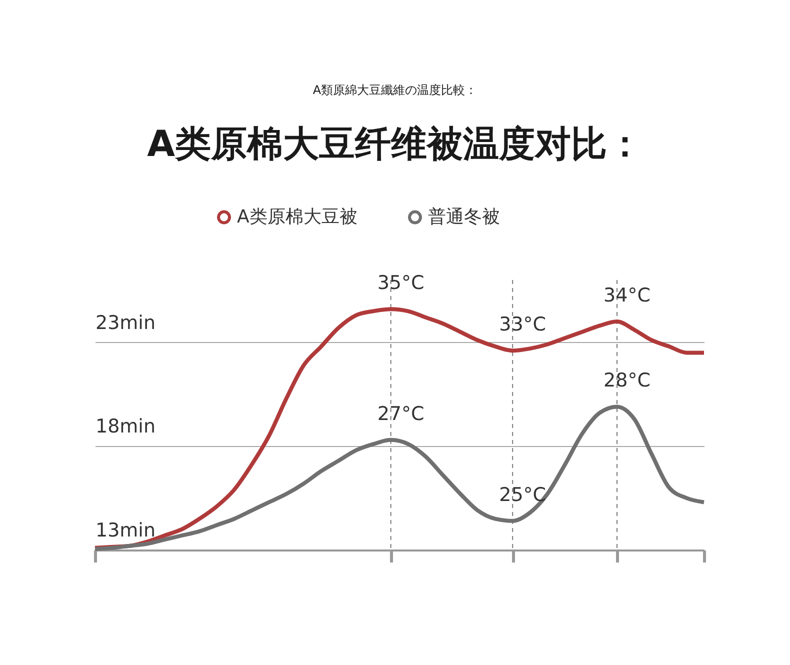 The image size is (790, 665). Describe the element at coordinates (522, 495) in the screenshot. I see `annotation: 25°C` at that location.